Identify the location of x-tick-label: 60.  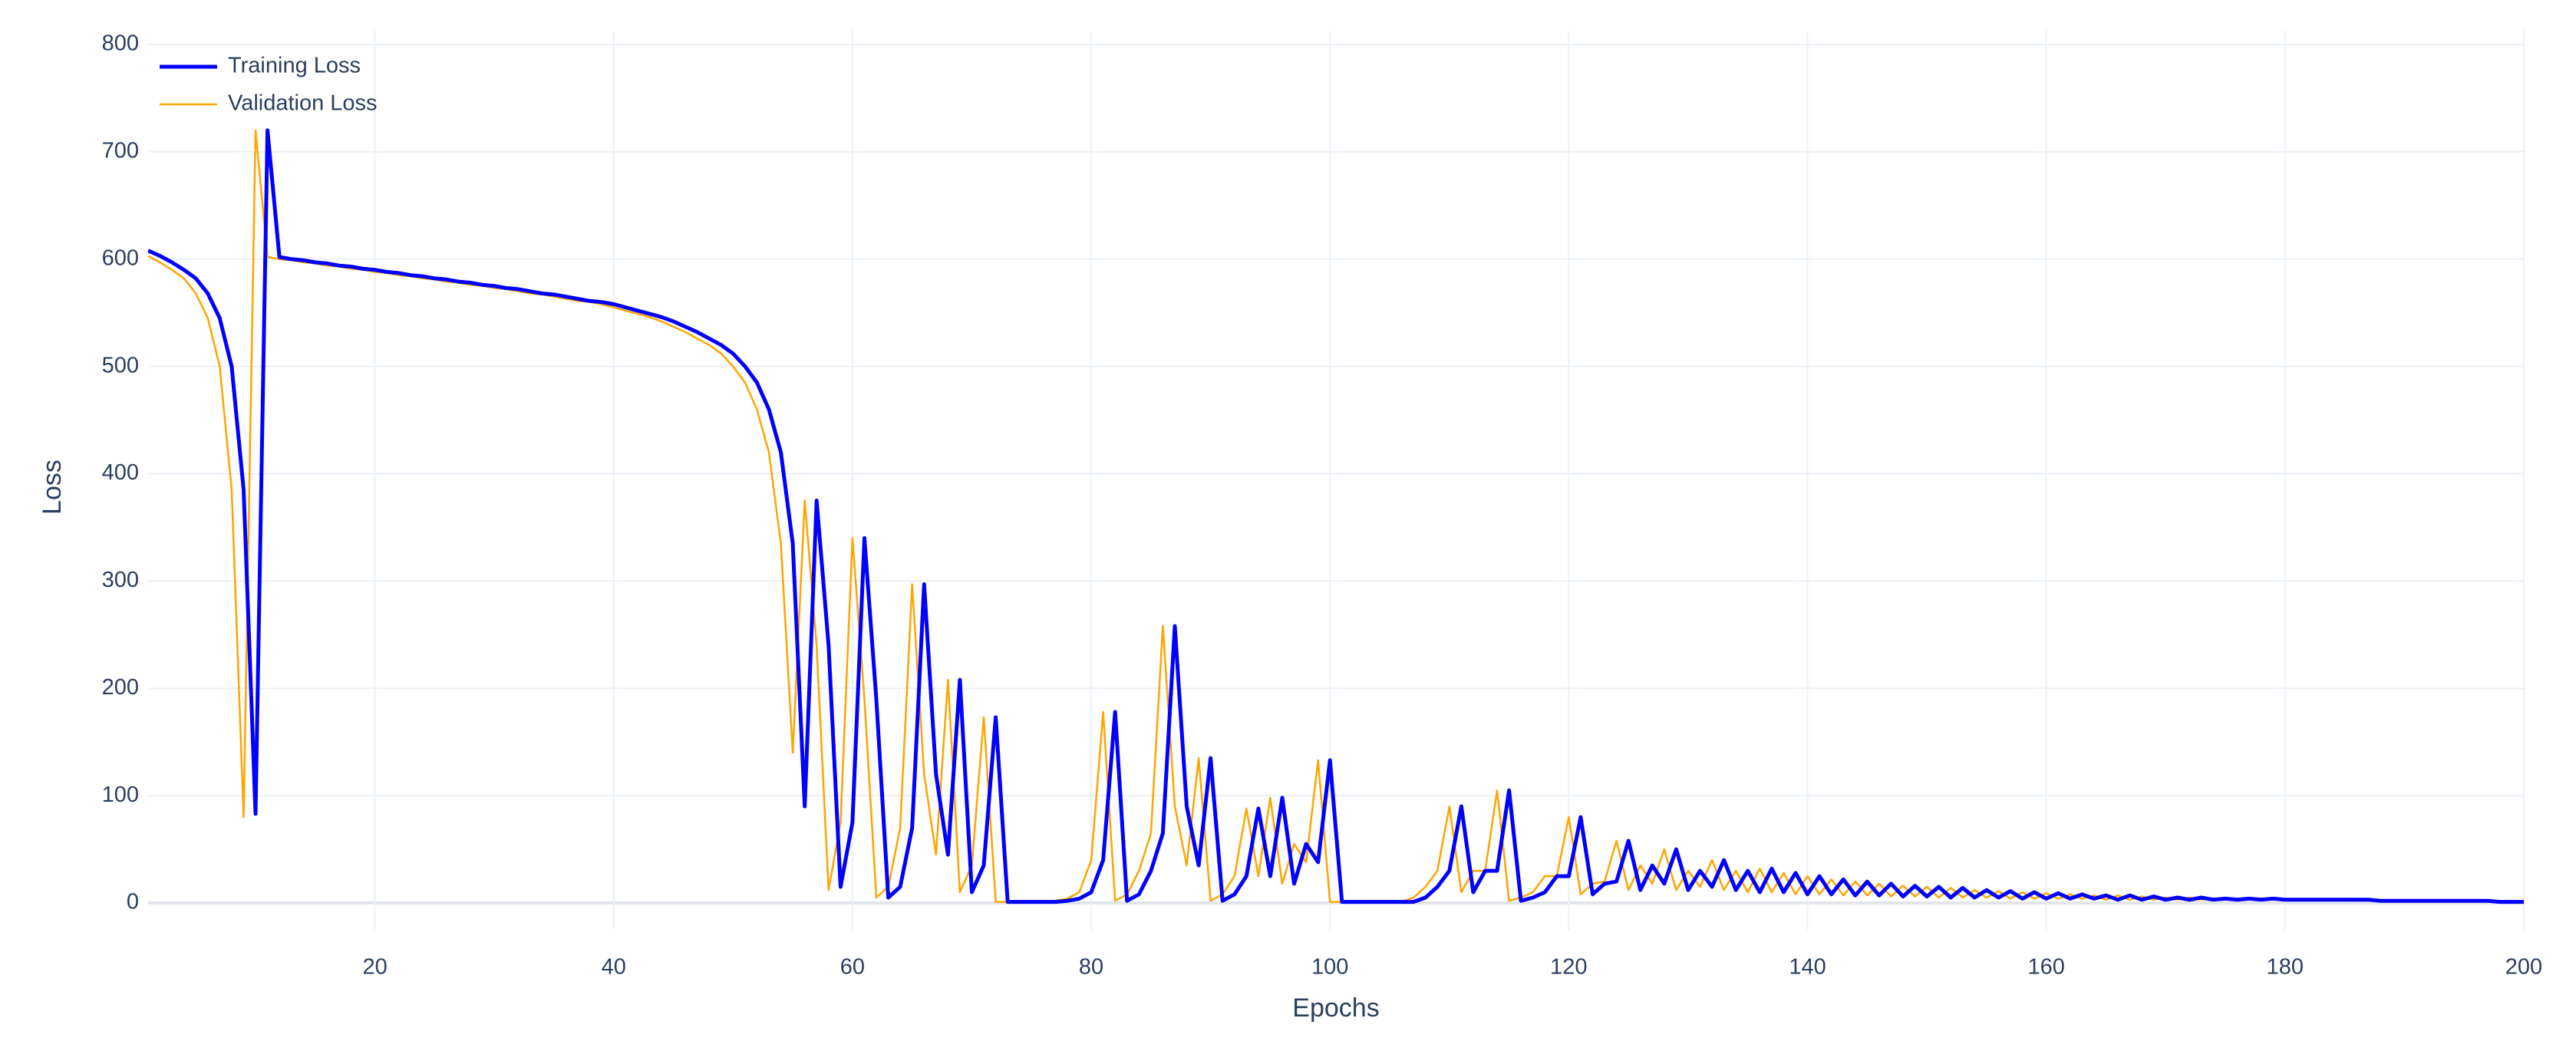
(852, 967).